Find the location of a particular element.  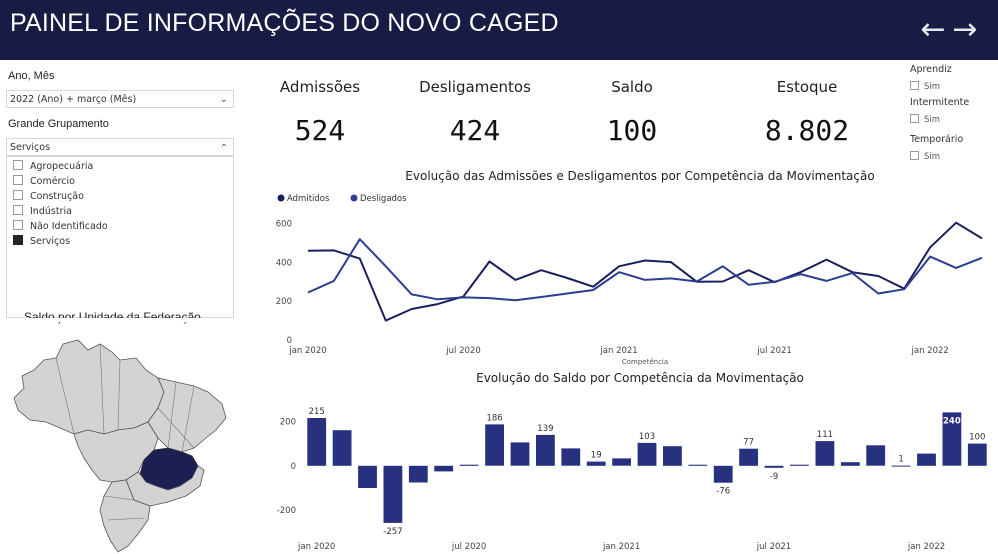

series-line-desligados is located at coordinates (645, 270).